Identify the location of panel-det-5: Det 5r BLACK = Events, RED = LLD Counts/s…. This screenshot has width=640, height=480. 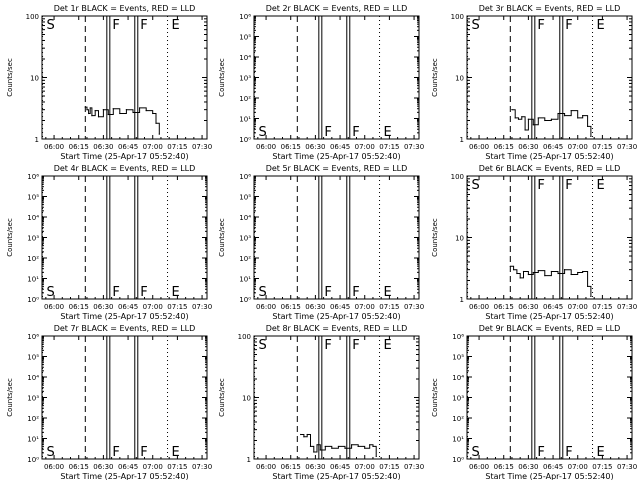
(321, 242).